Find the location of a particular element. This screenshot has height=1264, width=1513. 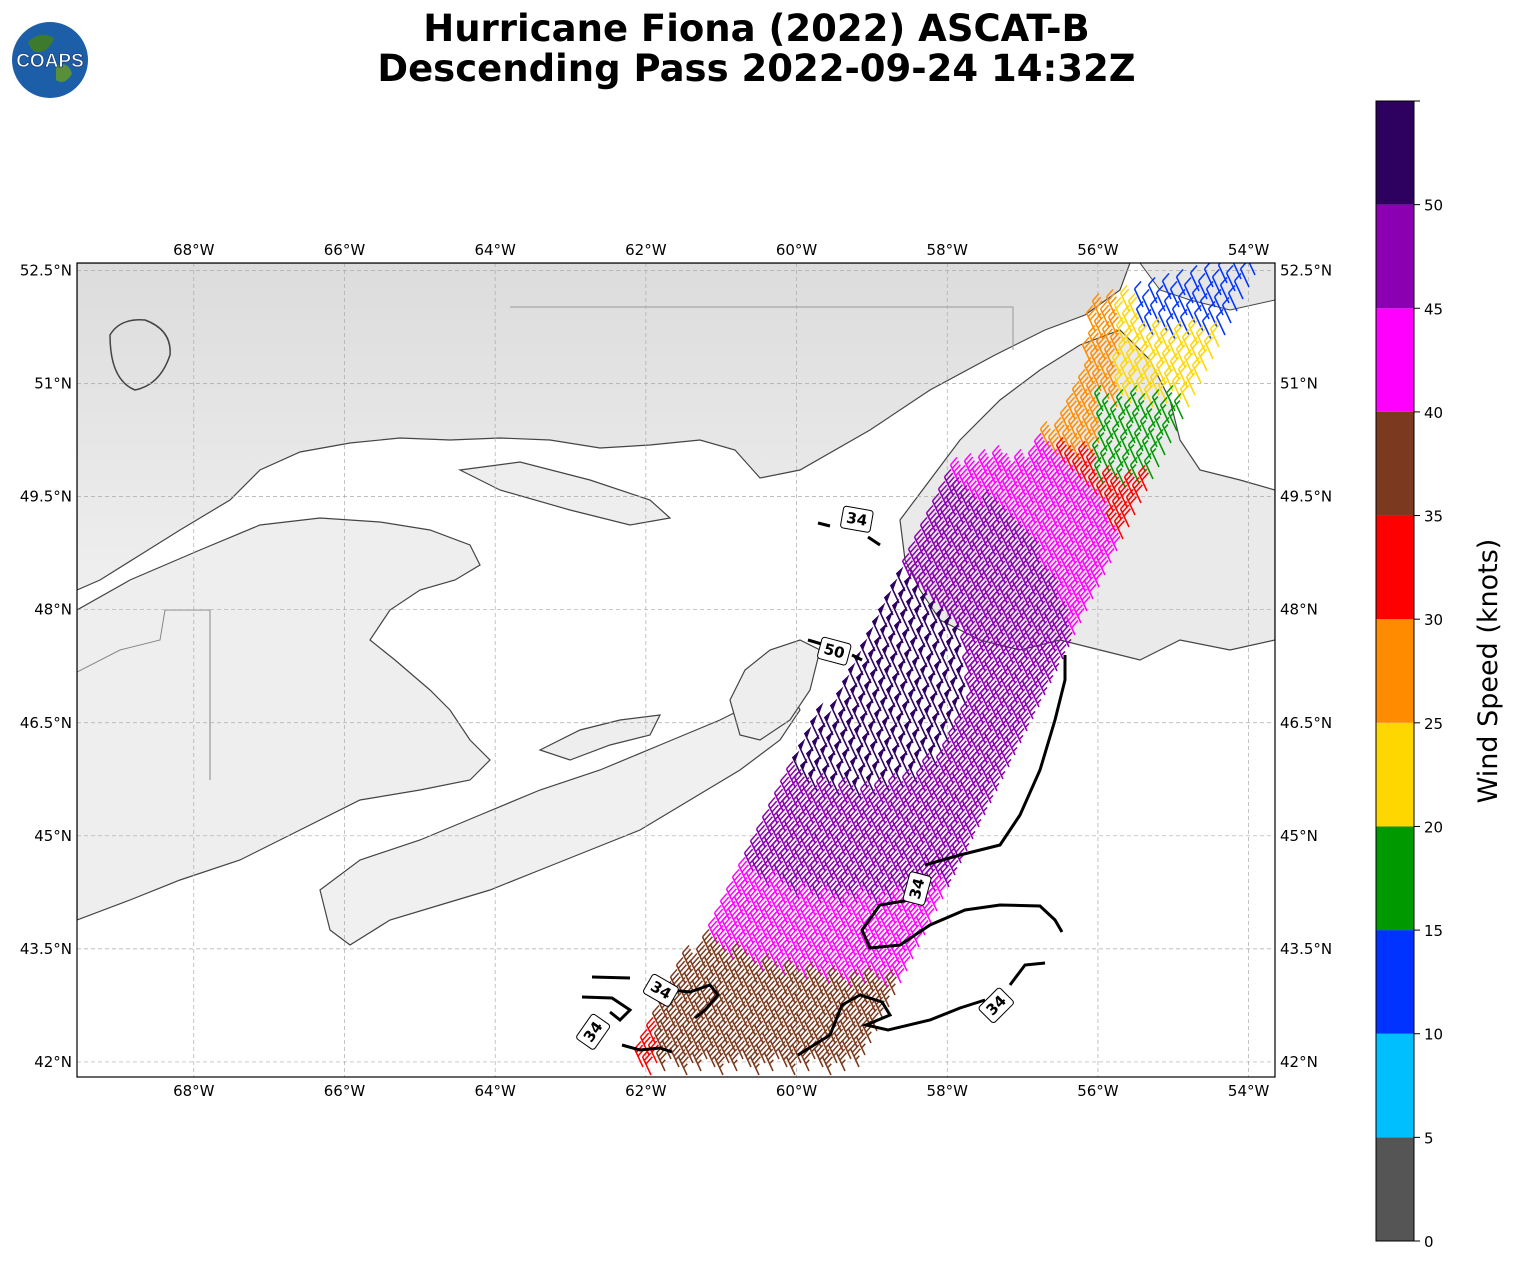

lat-tick-label-right: 48°N is located at coordinates (1299, 610).